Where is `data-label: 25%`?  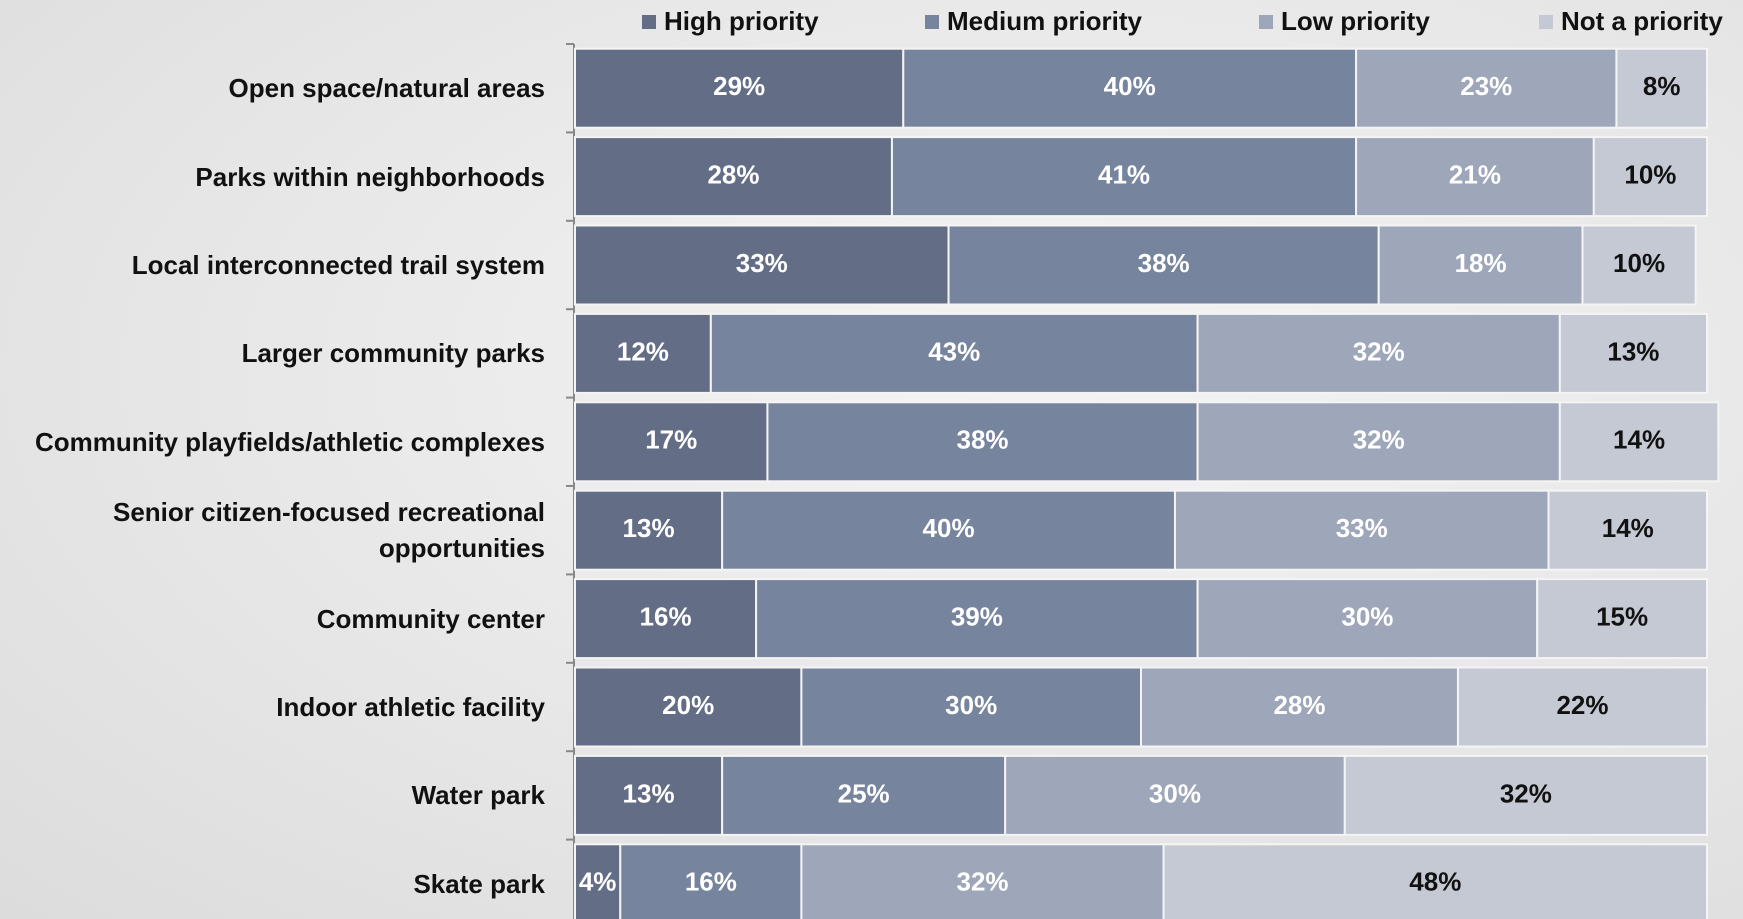
data-label: 25% is located at coordinates (864, 793).